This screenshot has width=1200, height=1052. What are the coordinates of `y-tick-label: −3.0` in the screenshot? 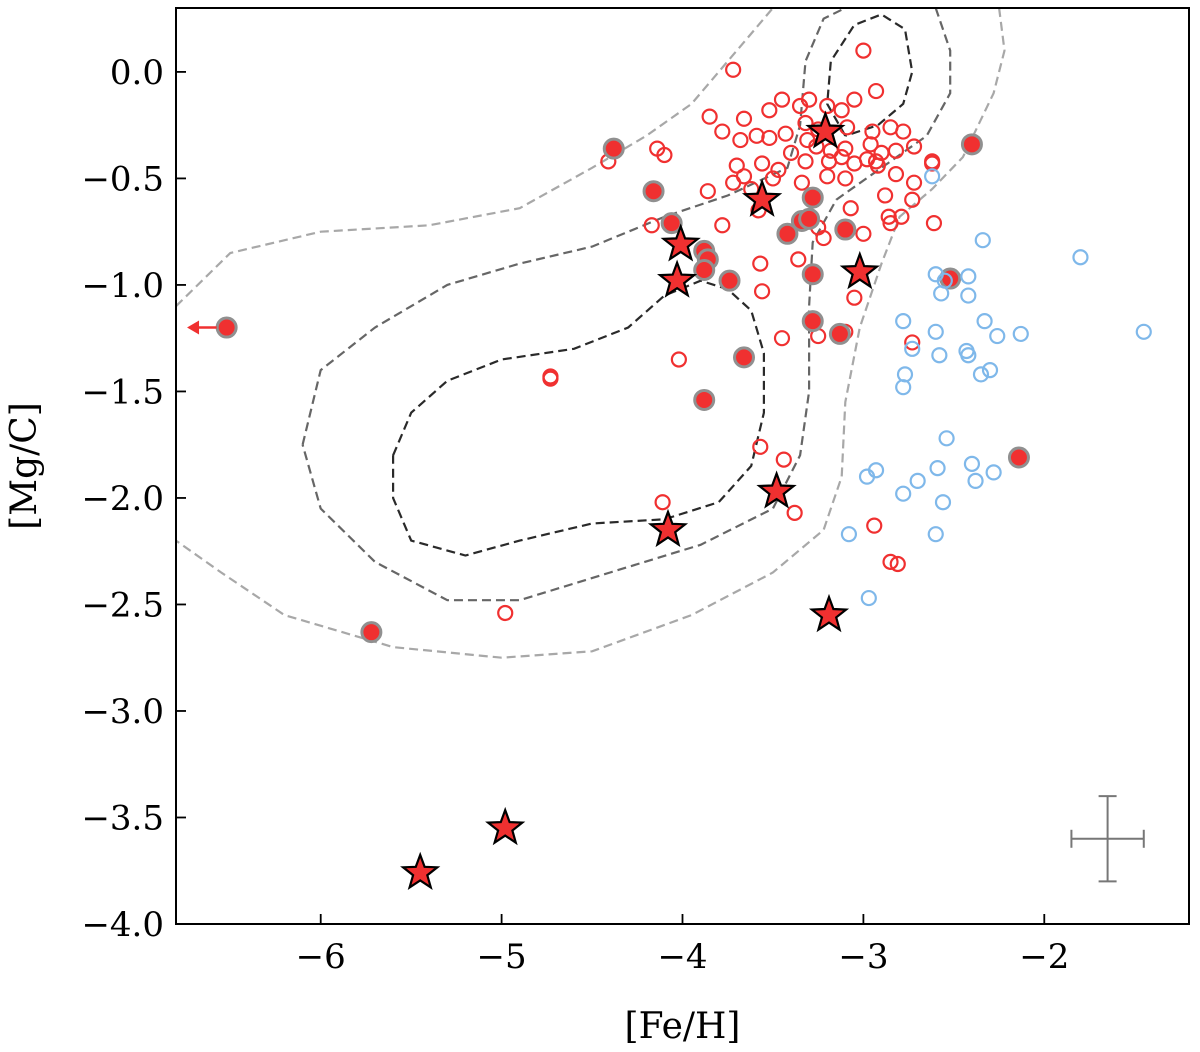 It's located at (122, 712).